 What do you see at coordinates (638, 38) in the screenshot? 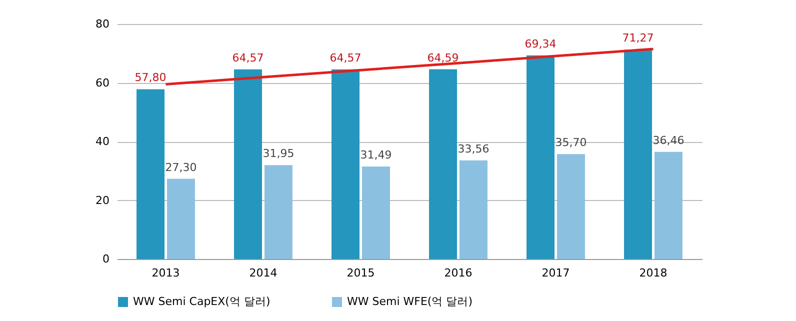
I see `data-label: 71,27` at bounding box center [638, 38].